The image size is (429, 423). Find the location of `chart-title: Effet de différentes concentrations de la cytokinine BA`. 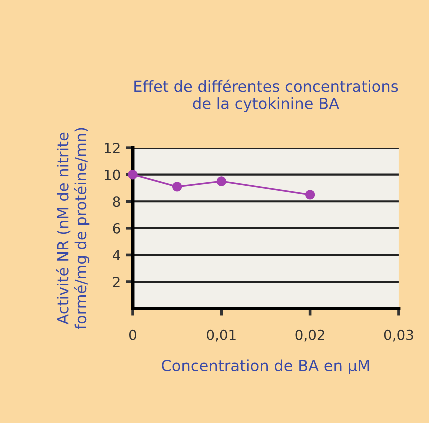

chart-title: Effet de différentes concentrations de la cytokinine BA is located at coordinates (266, 96).